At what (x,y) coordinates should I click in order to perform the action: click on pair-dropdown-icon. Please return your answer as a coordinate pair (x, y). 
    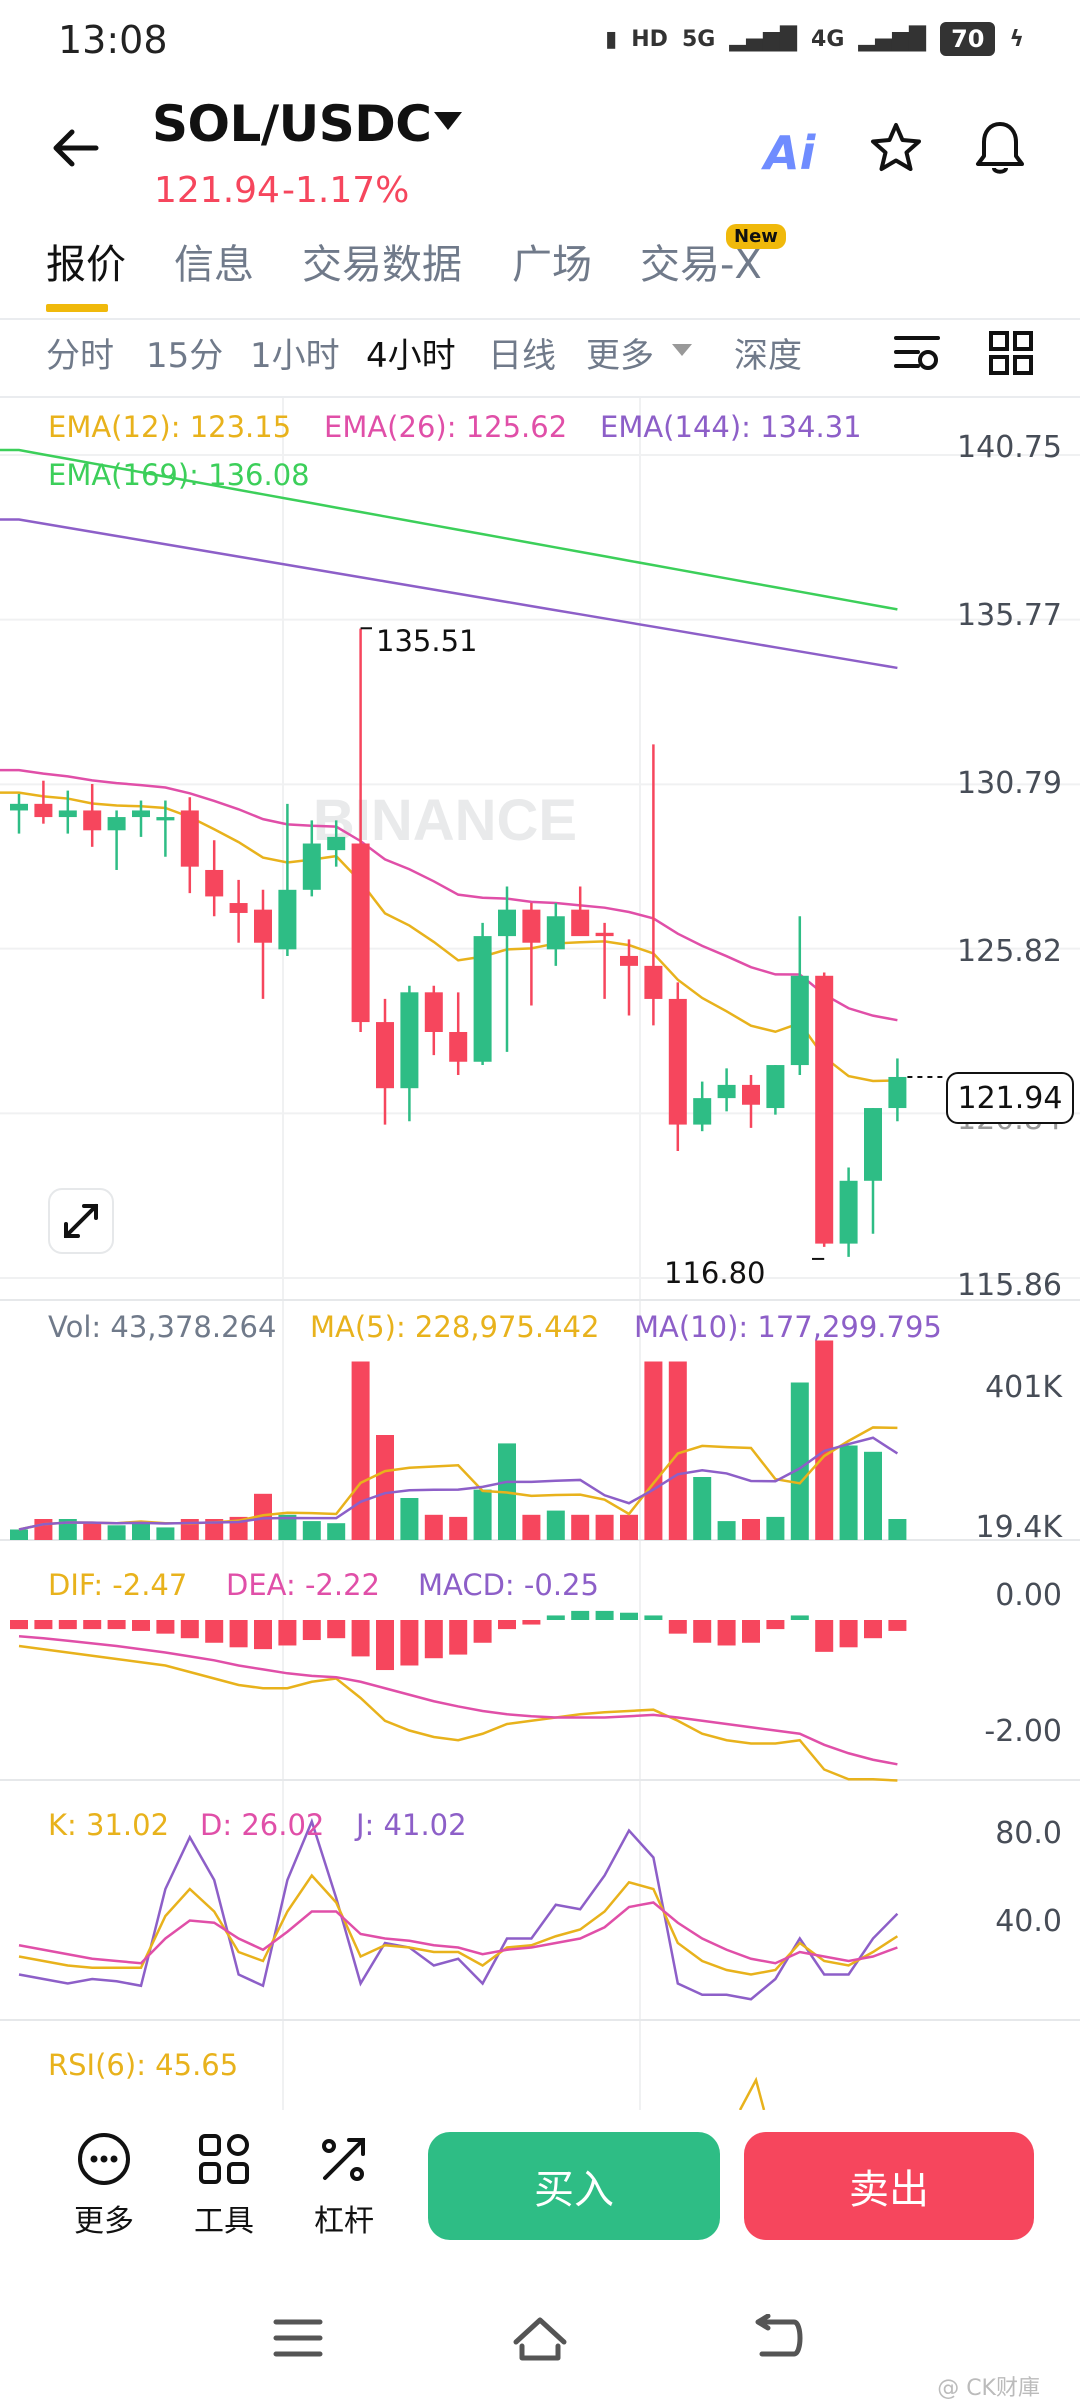
    Looking at the image, I should click on (448, 121).